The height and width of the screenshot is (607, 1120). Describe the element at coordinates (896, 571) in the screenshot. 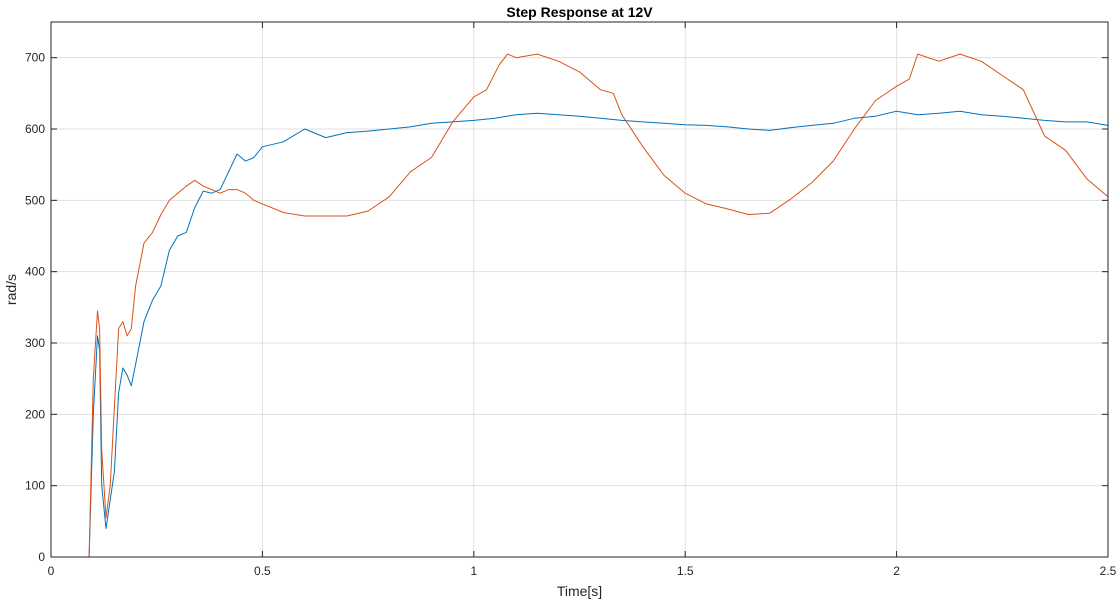

I see `x-tick-label: 2` at that location.